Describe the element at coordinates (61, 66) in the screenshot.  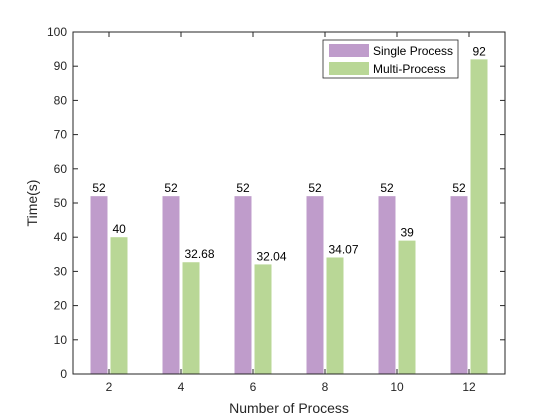
I see `y-tick-label: 90` at that location.